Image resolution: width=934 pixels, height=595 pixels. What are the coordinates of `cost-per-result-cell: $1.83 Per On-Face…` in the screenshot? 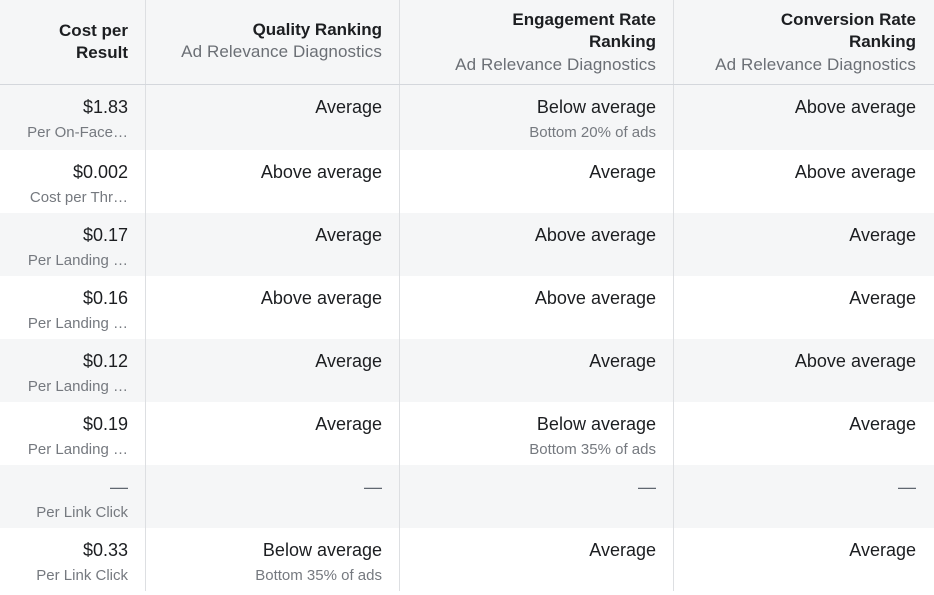 It's located at (73, 117).